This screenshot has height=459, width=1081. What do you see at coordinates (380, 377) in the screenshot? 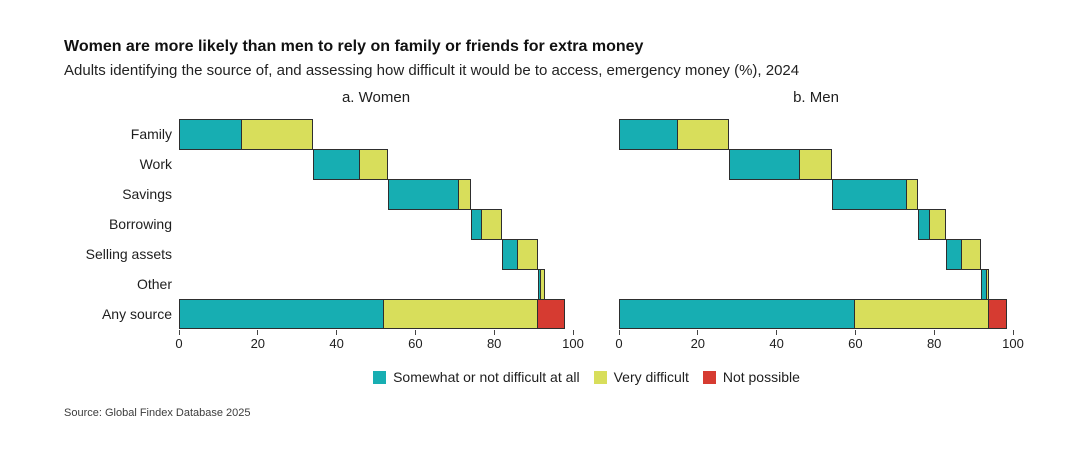
I see `legend-swatch-somewhat-icon` at bounding box center [380, 377].